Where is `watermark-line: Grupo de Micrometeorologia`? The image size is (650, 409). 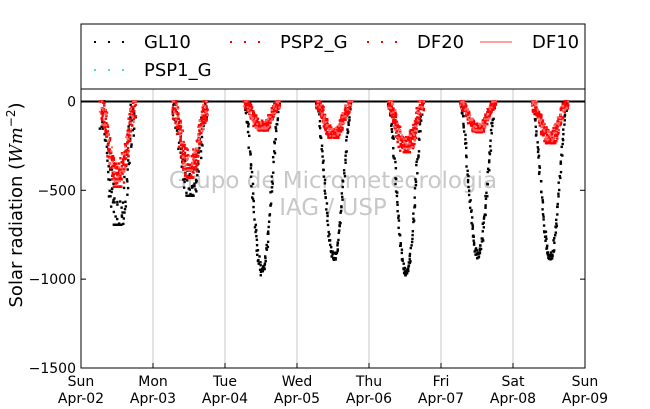
watermark-line: Grupo de Micrometeorologia is located at coordinates (333, 181).